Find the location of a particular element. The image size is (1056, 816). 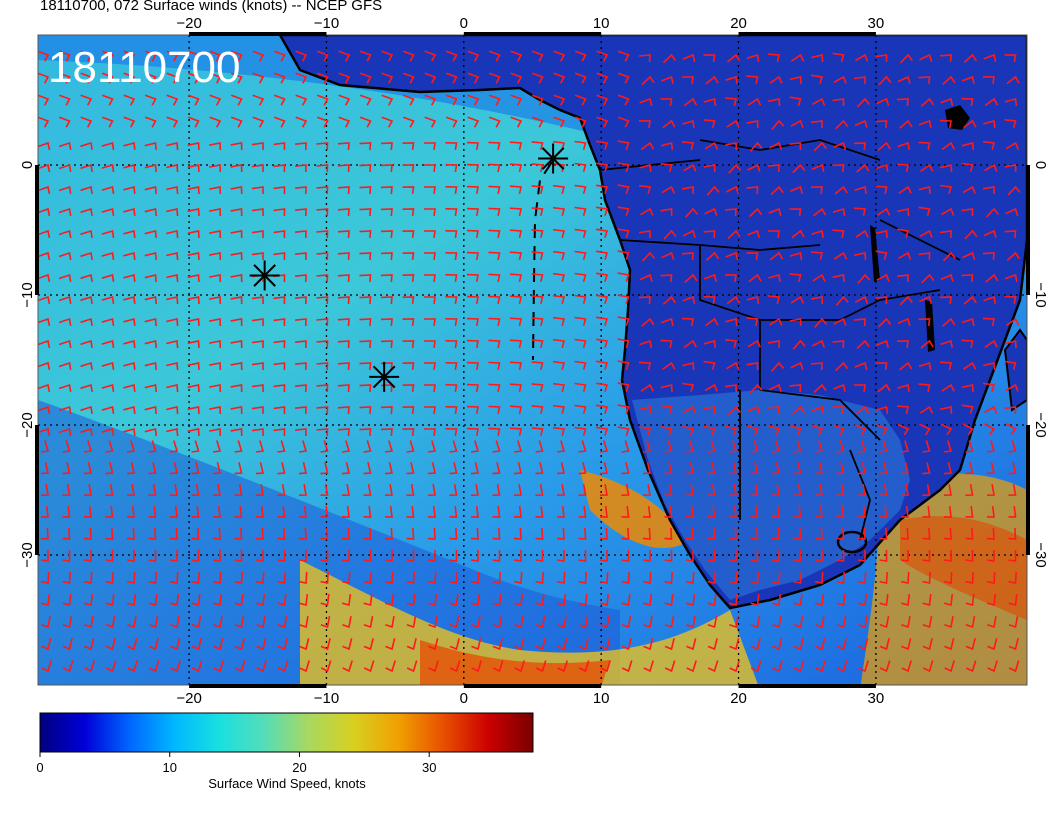

frame-bar-top is located at coordinates (258, 34).